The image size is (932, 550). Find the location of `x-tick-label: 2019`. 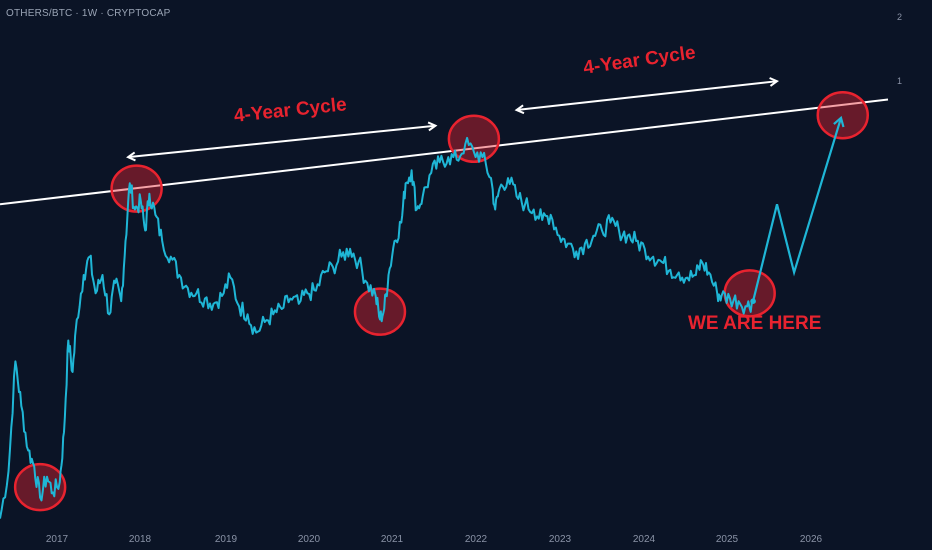

x-tick-label: 2019 is located at coordinates (226, 539).